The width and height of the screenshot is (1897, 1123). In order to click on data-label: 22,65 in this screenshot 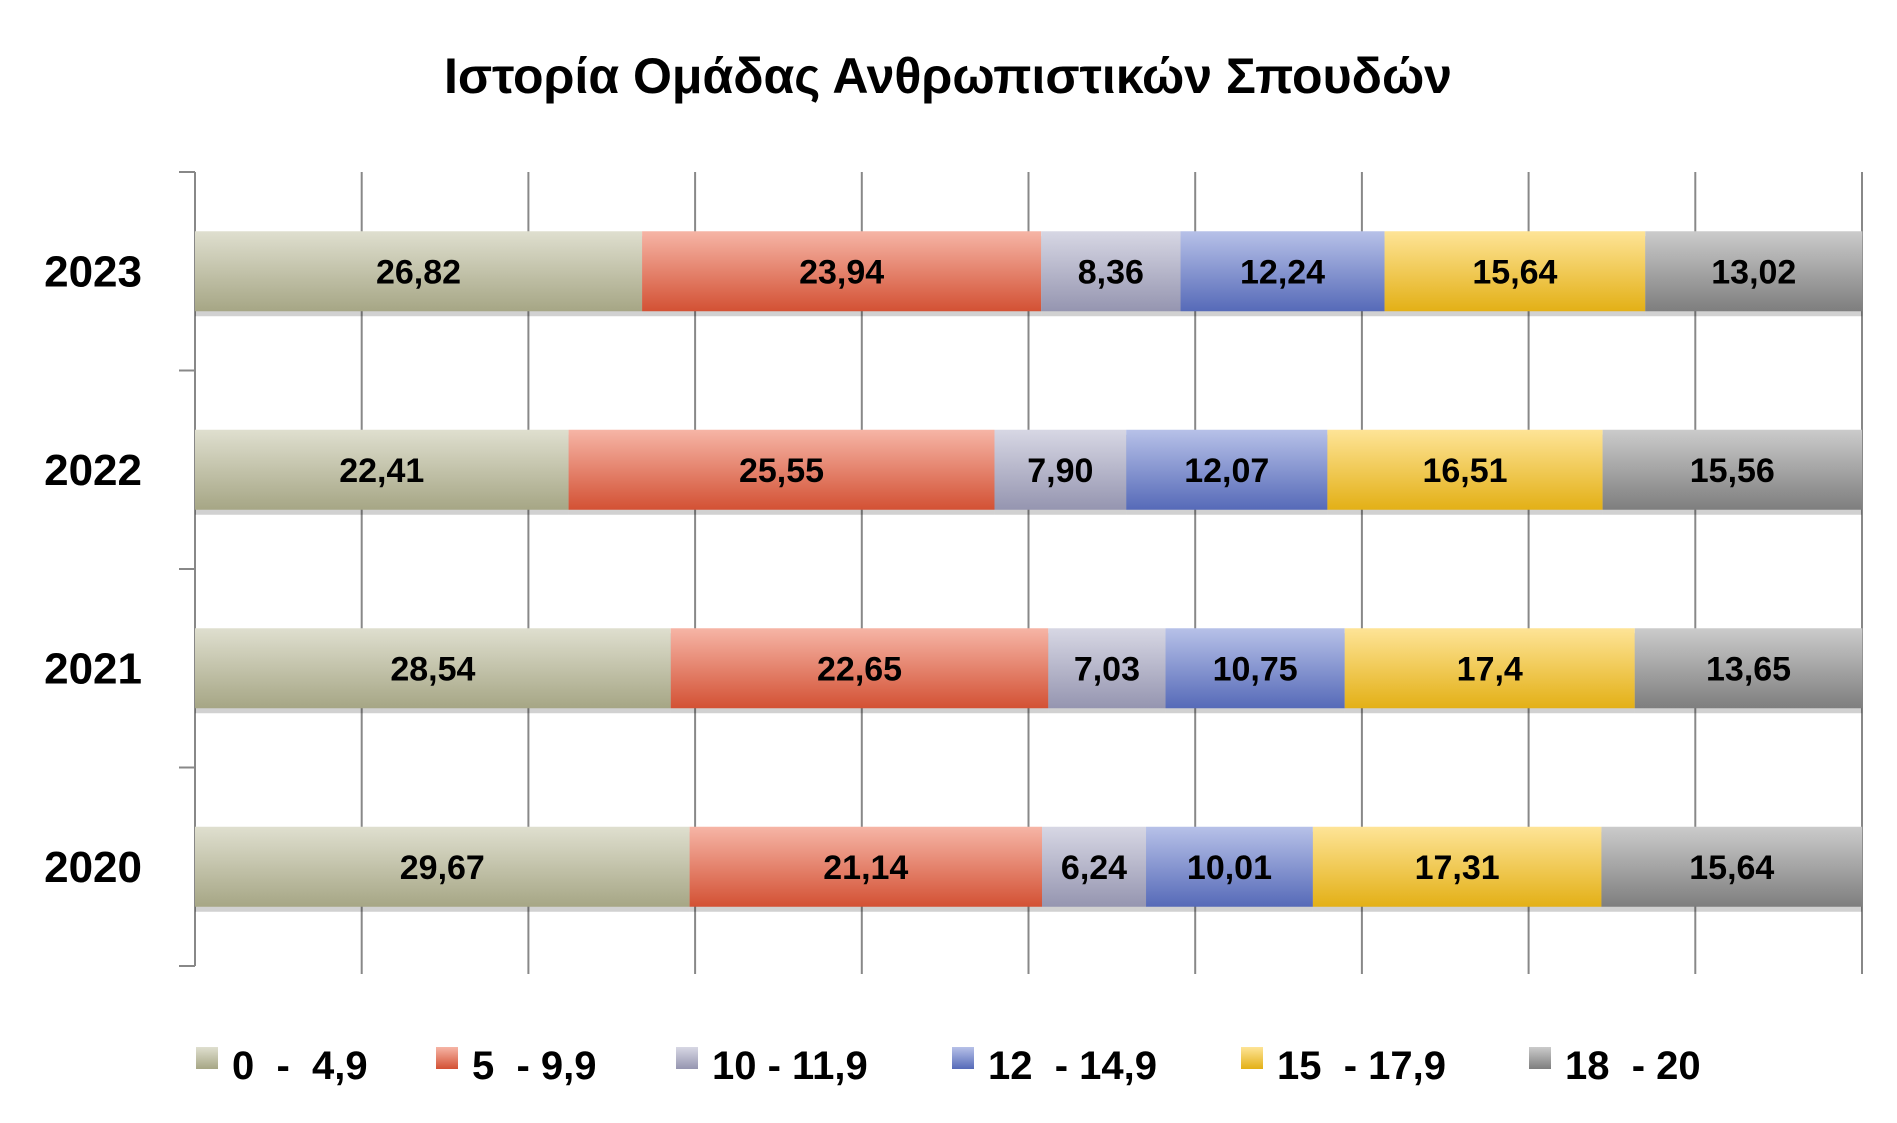, I will do `click(859, 669)`.